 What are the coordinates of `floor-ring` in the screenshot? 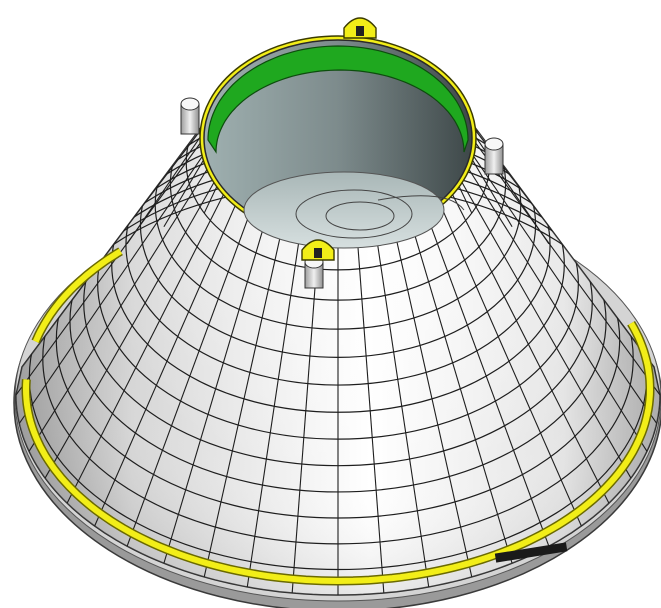 It's located at (354, 214).